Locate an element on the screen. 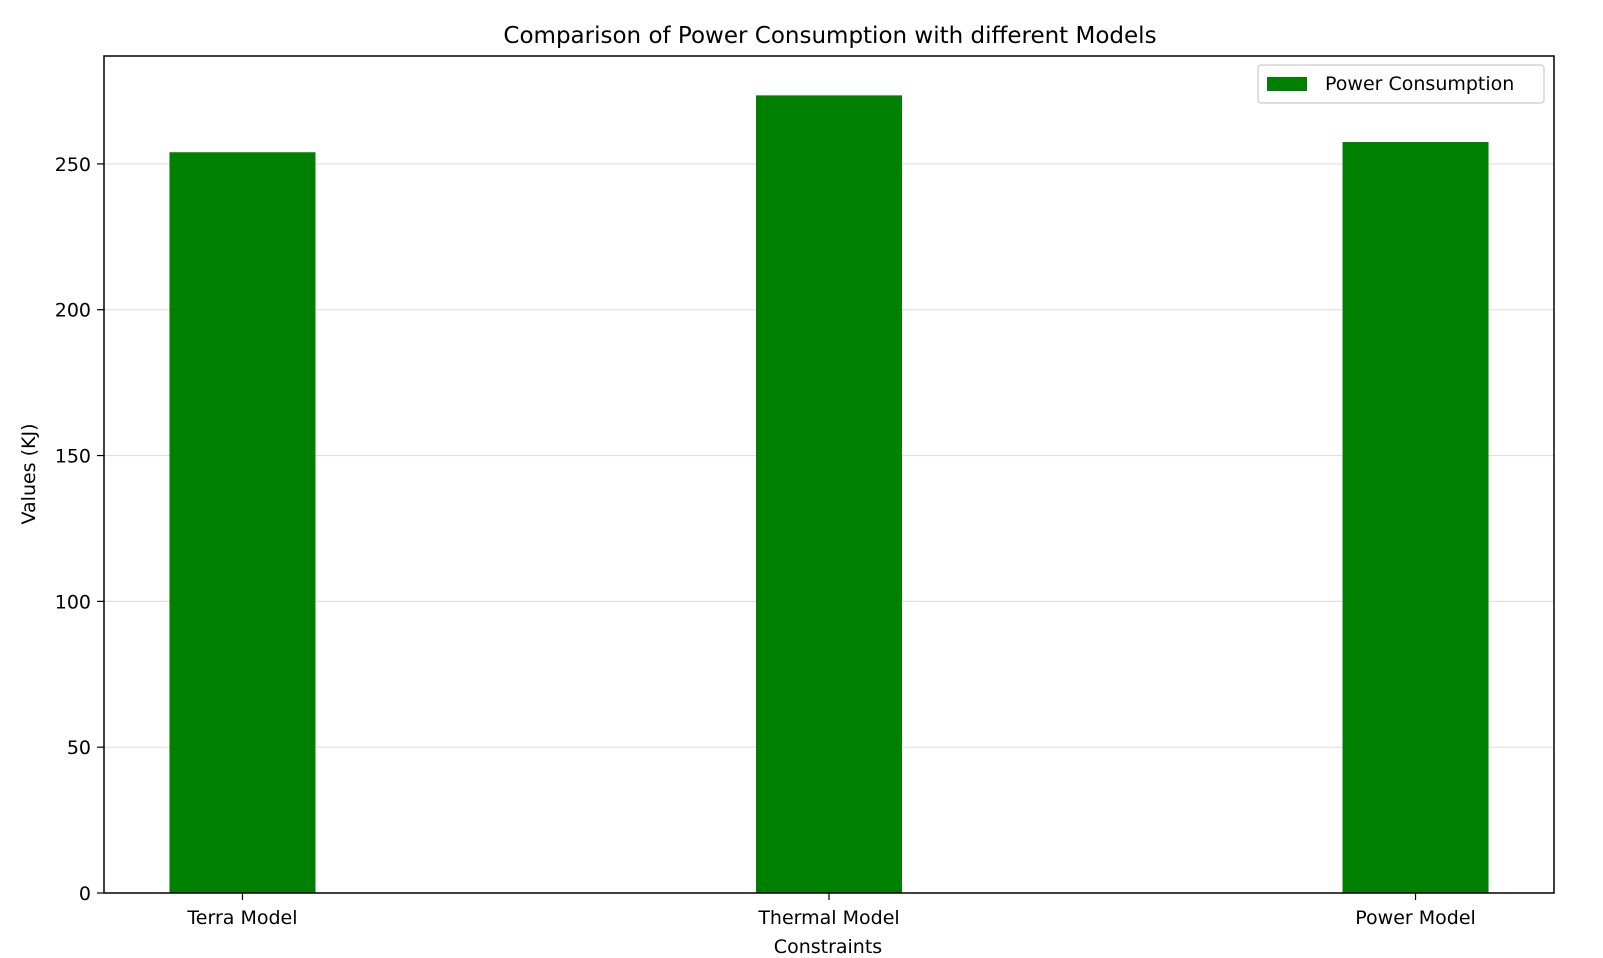 Image resolution: width=1603 pixels, height=958 pixels. y-axis: 0 50 100 150 200 250 is located at coordinates (79, 529).